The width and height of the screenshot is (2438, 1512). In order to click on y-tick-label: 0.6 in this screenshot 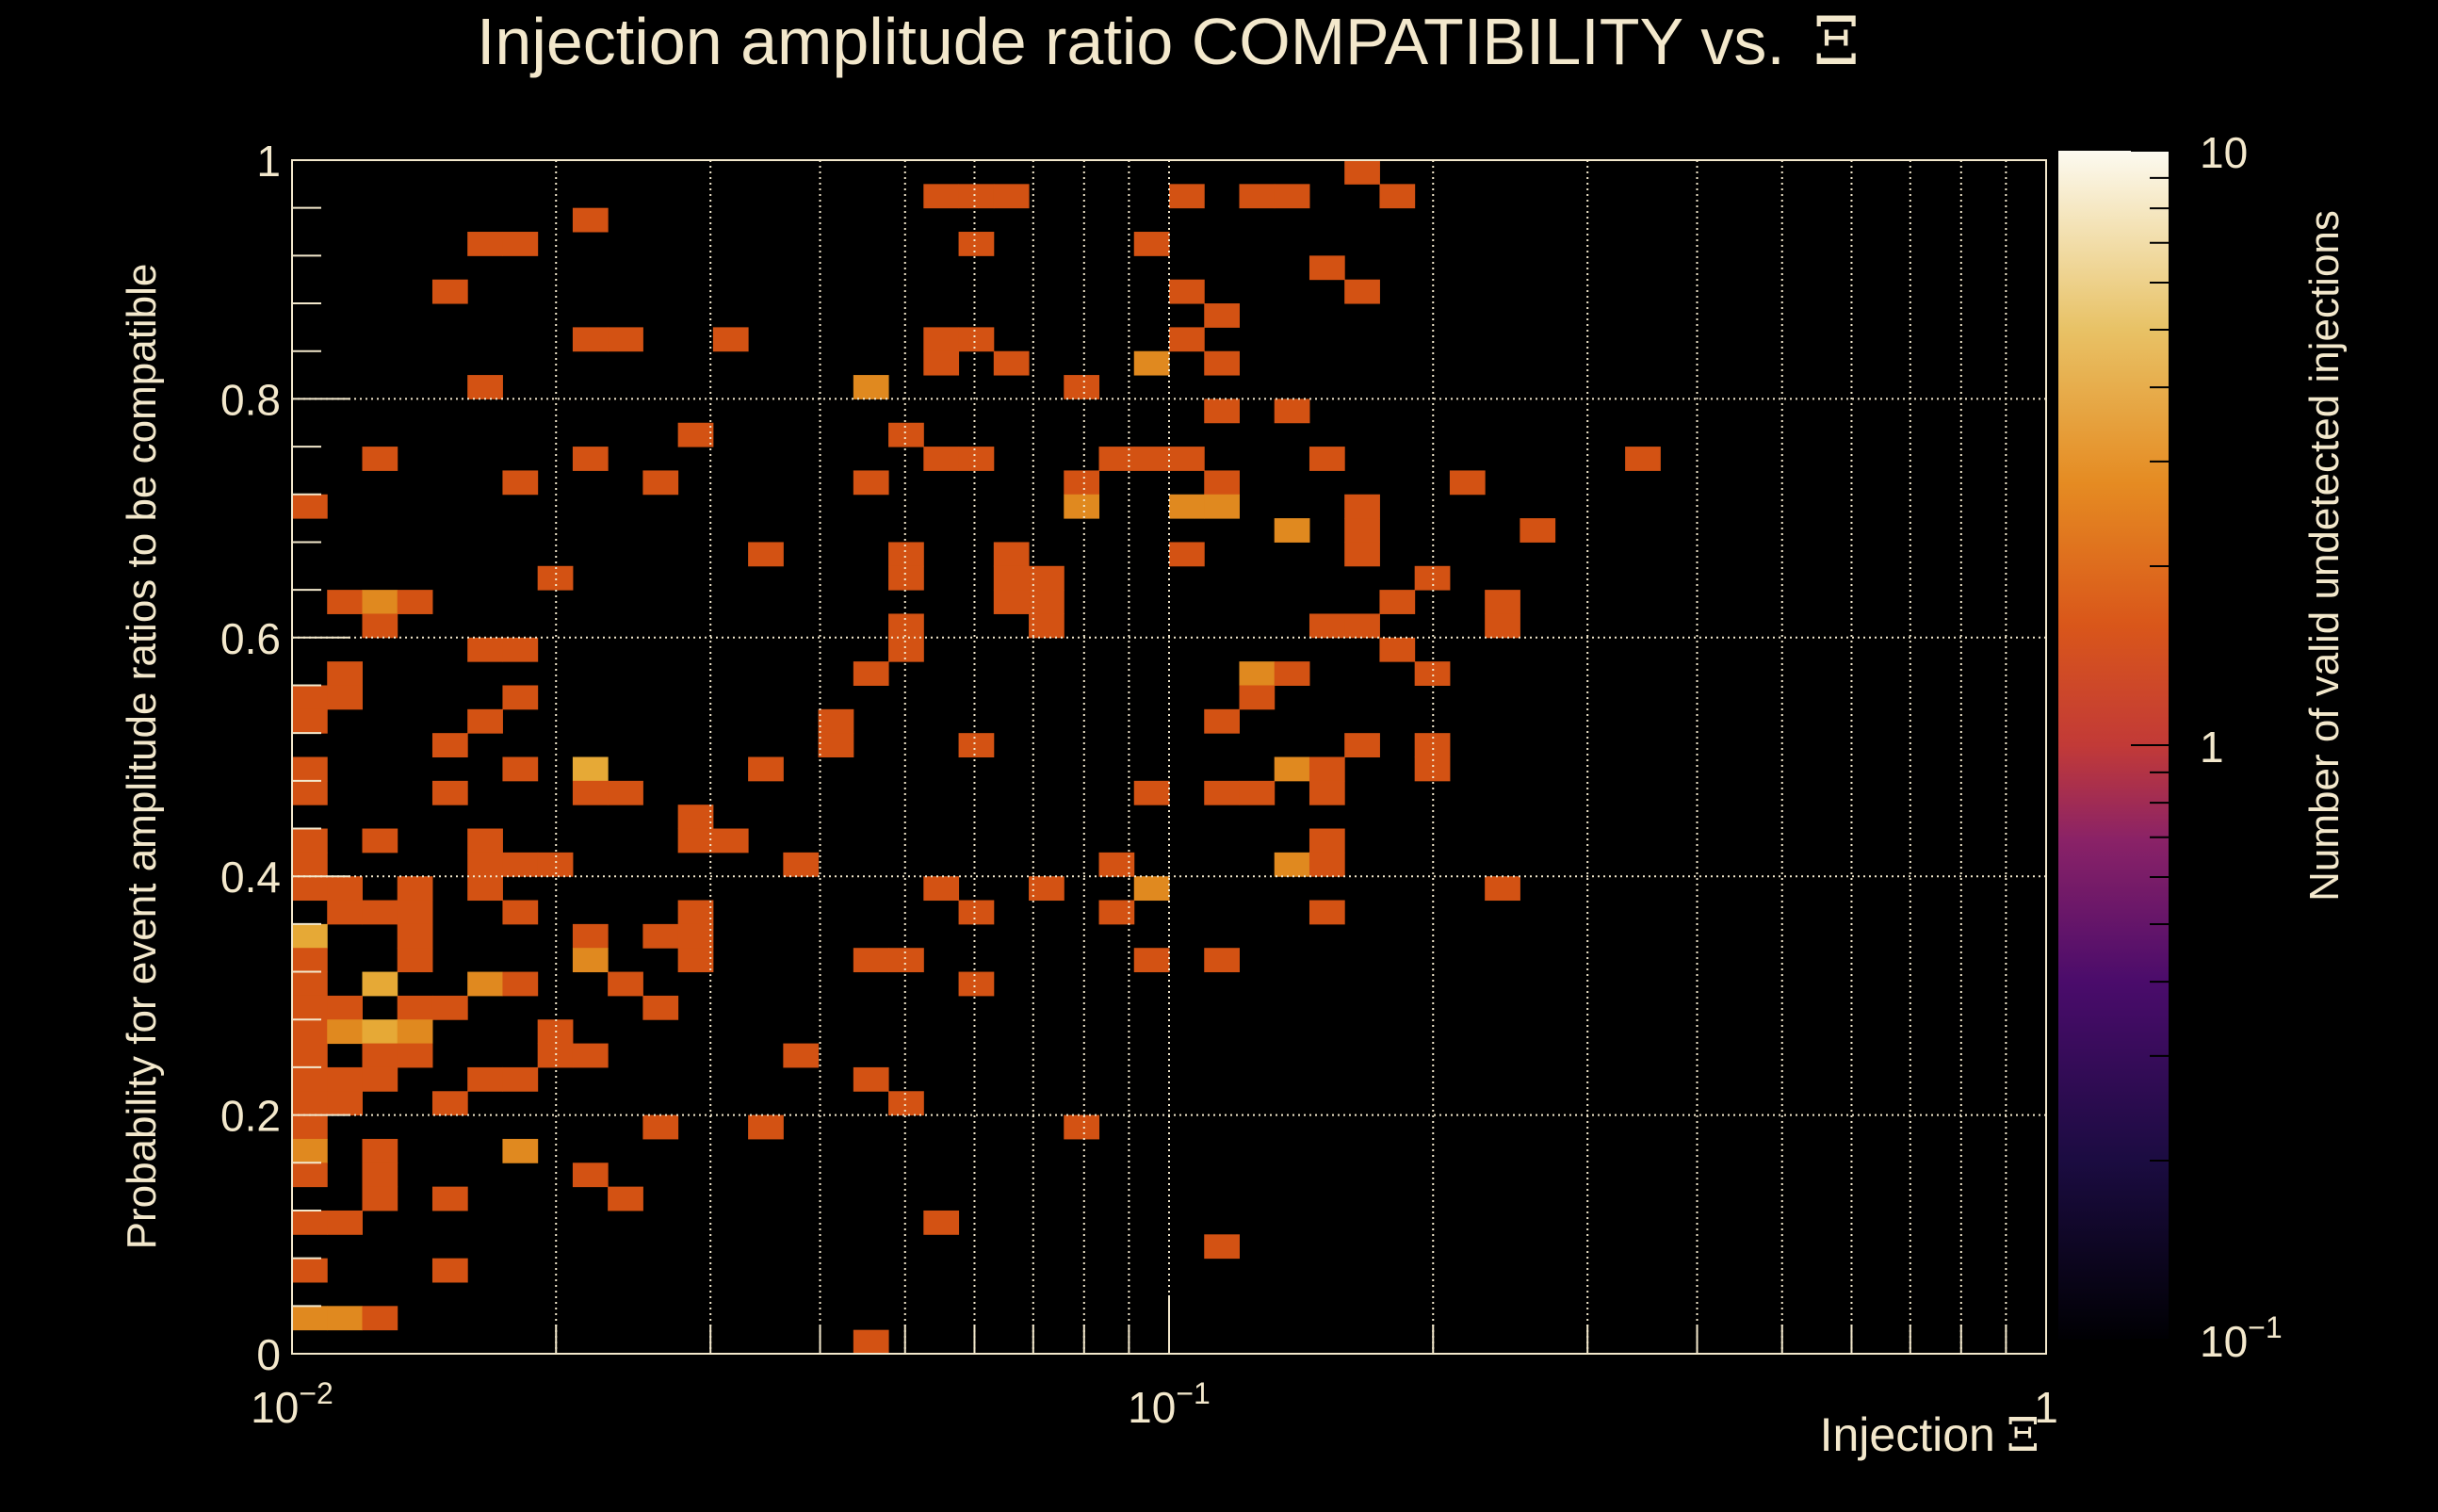, I will do `click(250, 638)`.